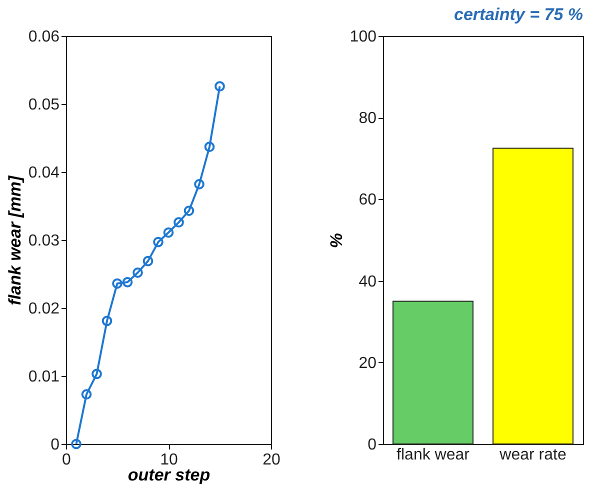 Image resolution: width=606 pixels, height=503 pixels. What do you see at coordinates (14, 240) in the screenshot?
I see `y-axis-title: flank wear [mm]` at bounding box center [14, 240].